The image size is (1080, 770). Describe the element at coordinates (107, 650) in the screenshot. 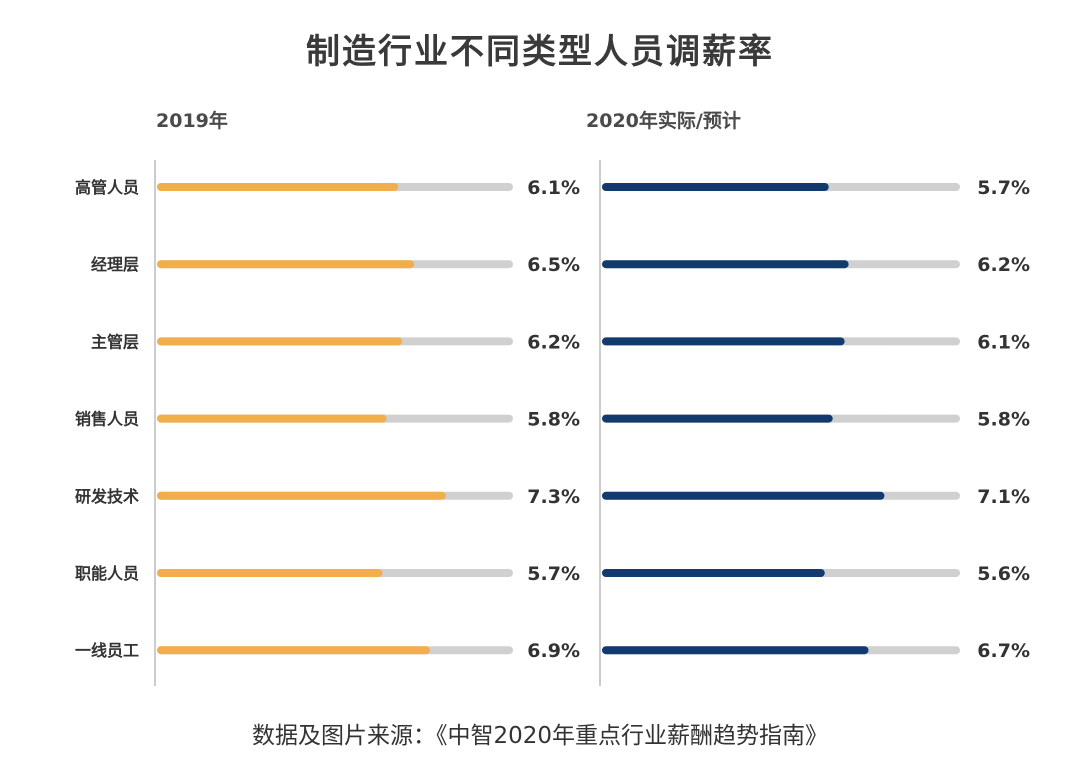

I see `category-label-6: 一线员工` at that location.